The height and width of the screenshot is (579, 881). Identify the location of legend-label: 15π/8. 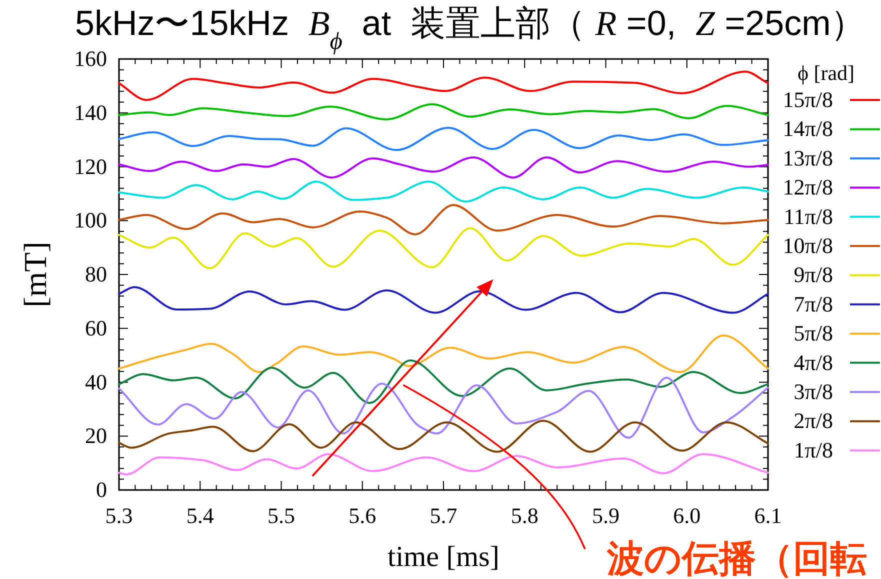
(807, 99).